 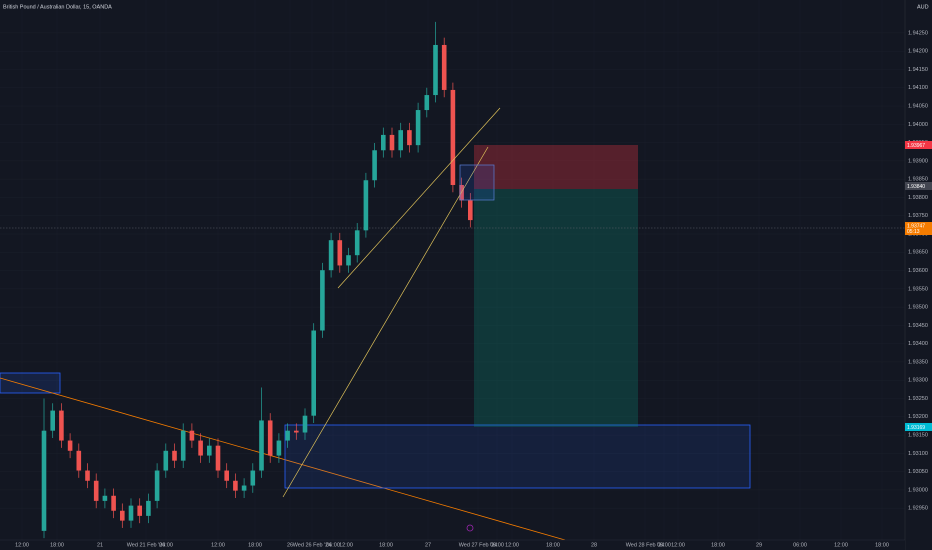 What do you see at coordinates (470, 528) in the screenshot?
I see `event-marker` at bounding box center [470, 528].